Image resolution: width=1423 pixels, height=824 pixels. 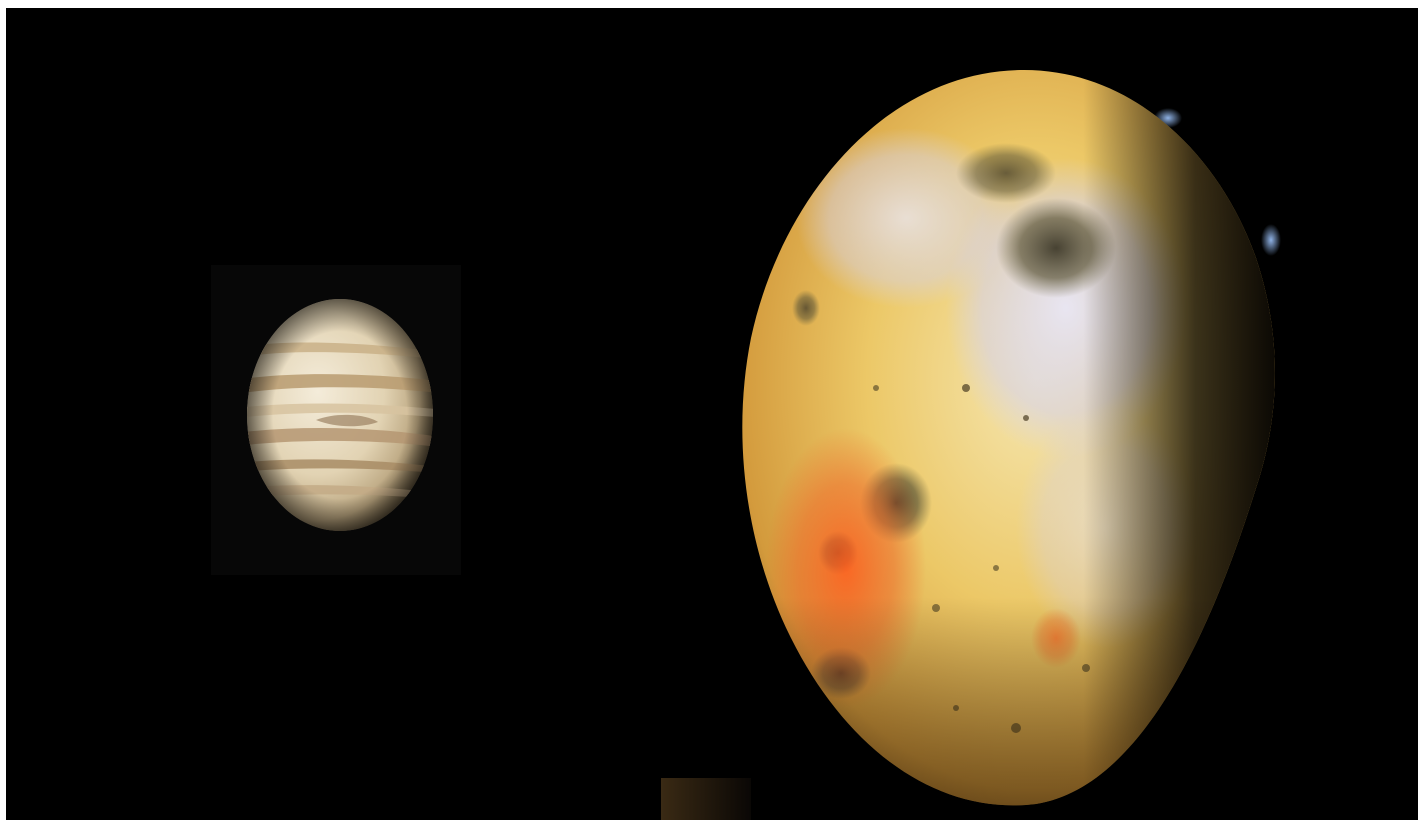 I want to click on image-artifact, so click(x=706, y=799).